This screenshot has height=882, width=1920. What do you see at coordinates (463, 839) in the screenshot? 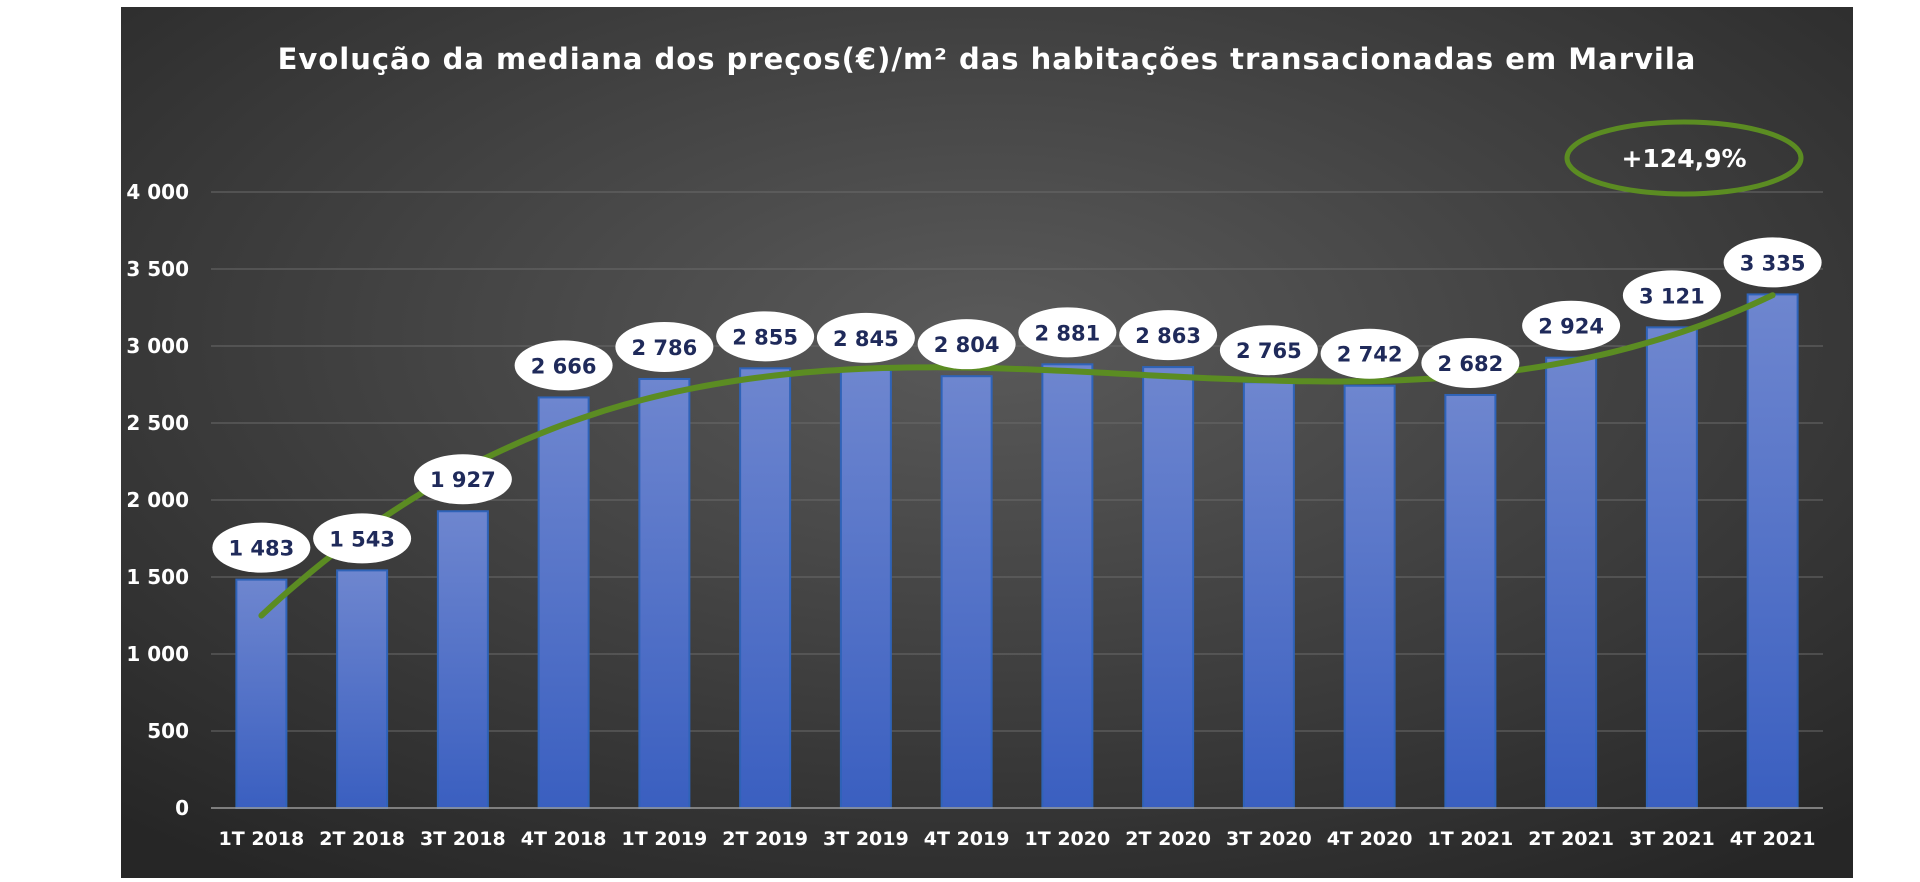
I see `x-tick-label: 3T 2018` at bounding box center [463, 839].